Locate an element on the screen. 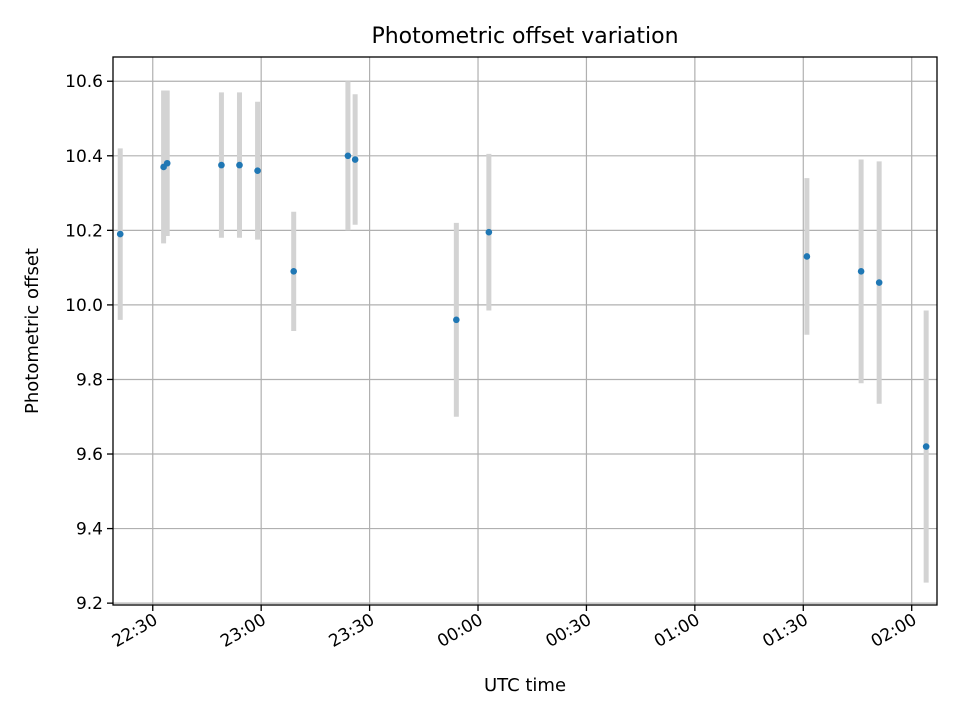 The image size is (960, 720). y-tick-label: 9.2 is located at coordinates (89, 604).